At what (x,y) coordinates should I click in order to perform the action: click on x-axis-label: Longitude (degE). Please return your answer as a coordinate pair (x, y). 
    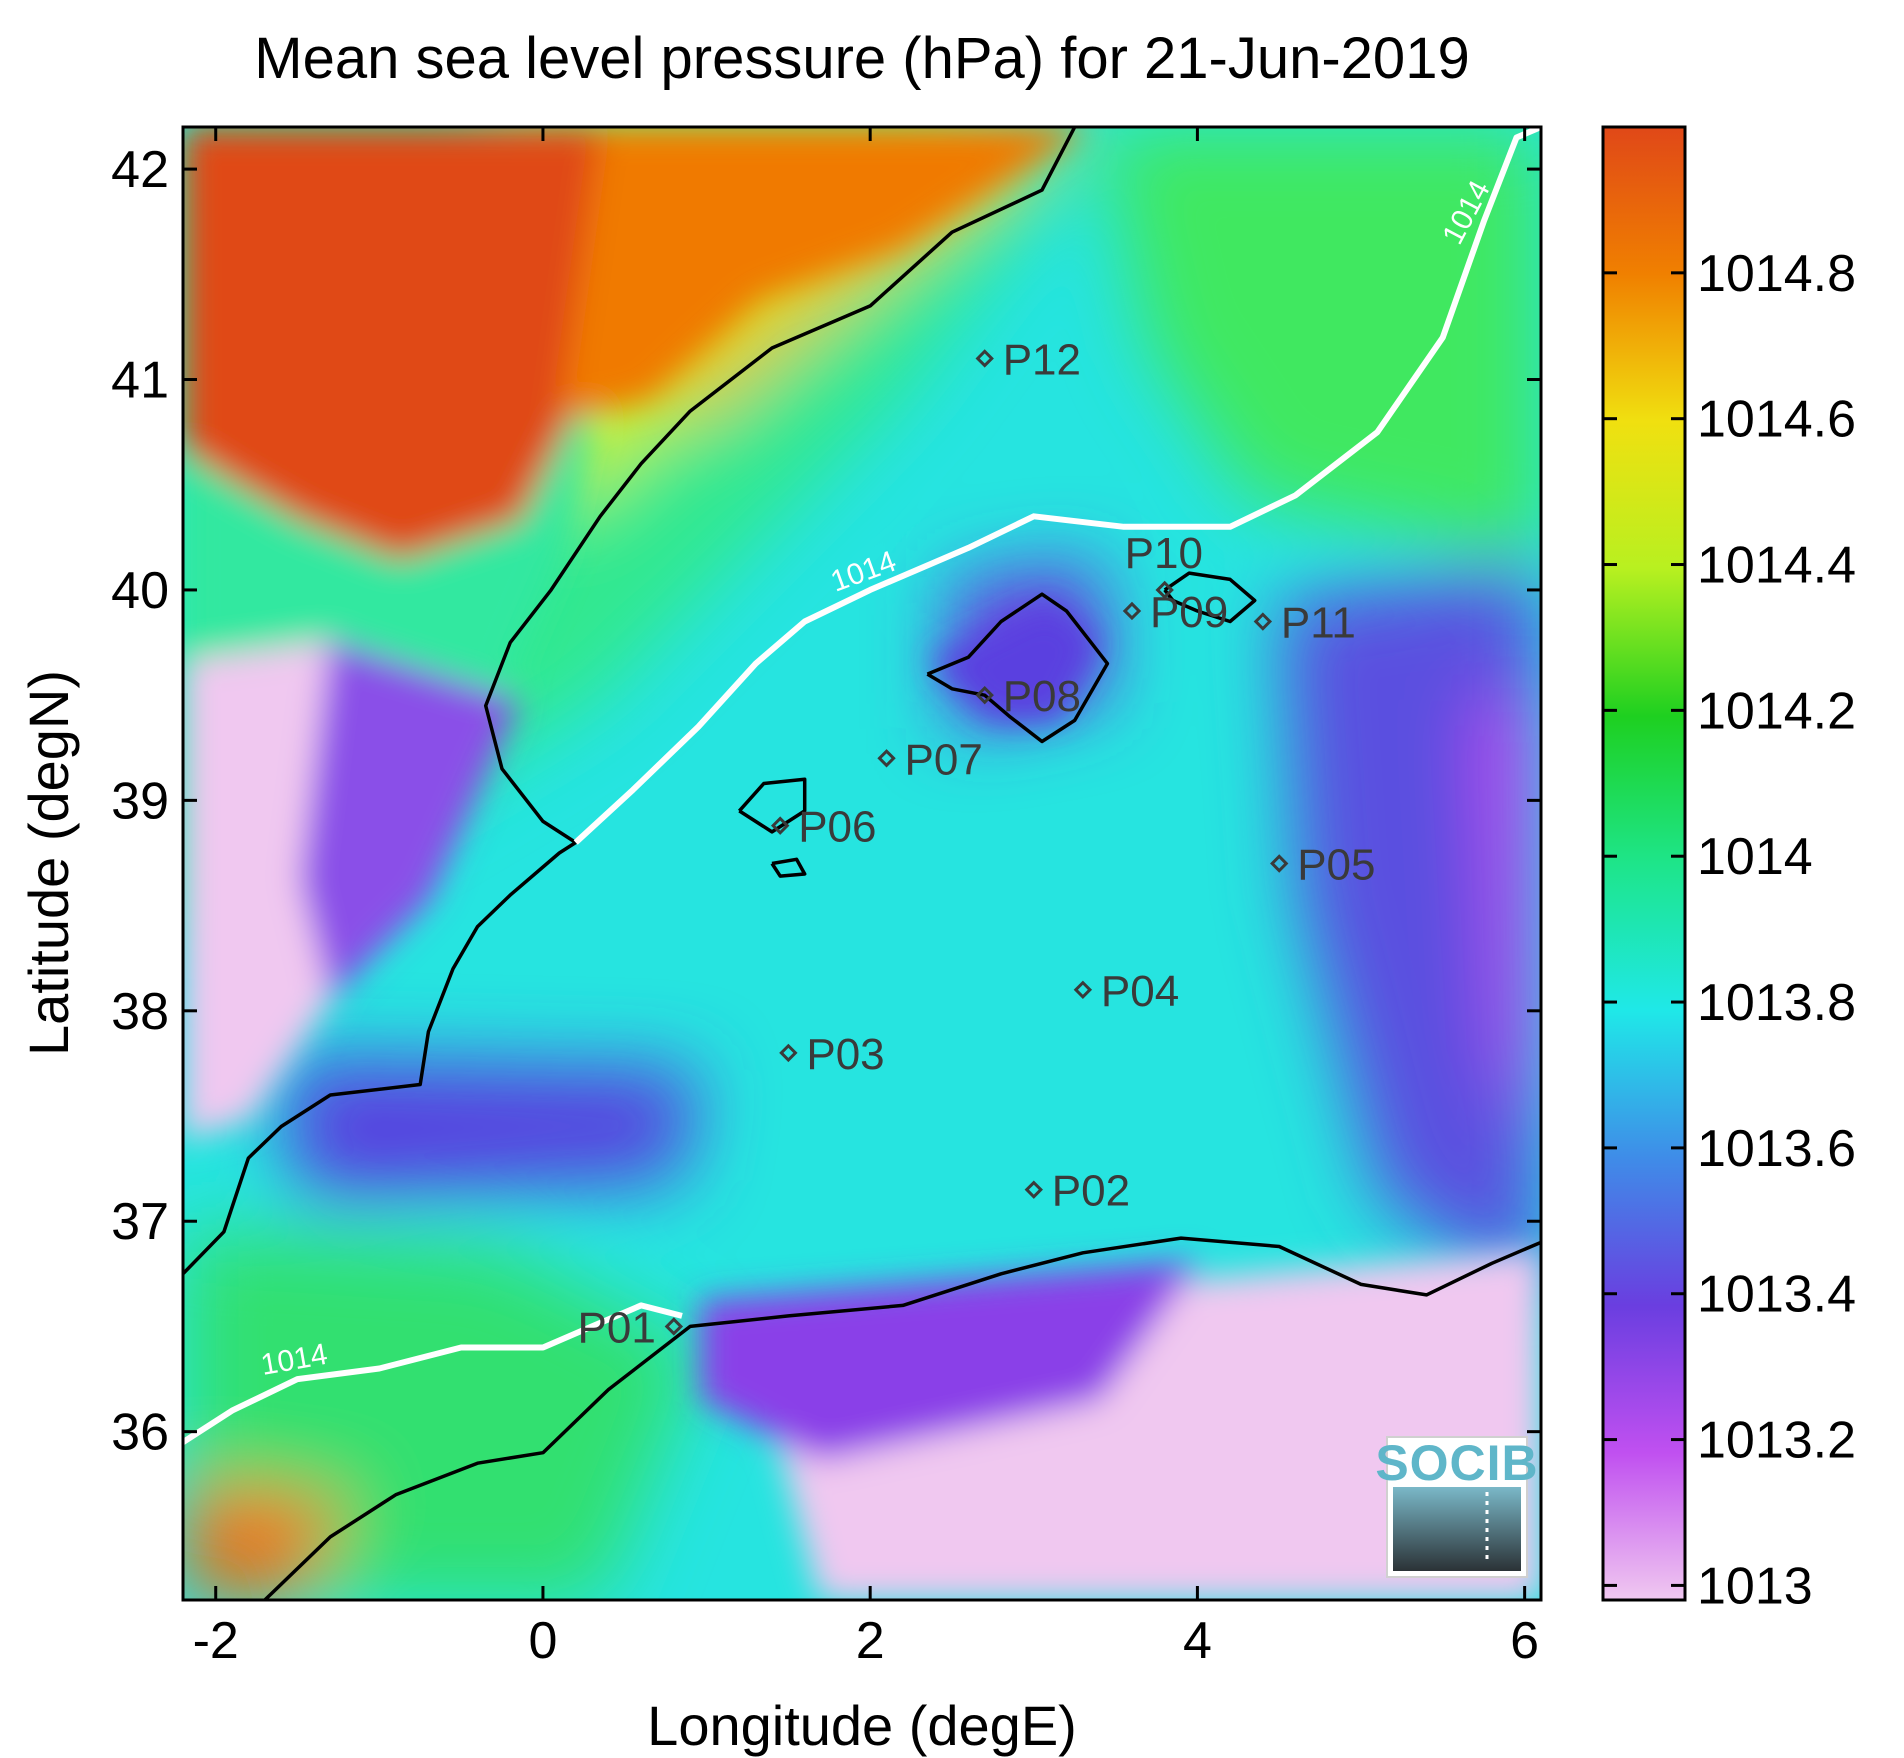
    Looking at the image, I should click on (862, 1725).